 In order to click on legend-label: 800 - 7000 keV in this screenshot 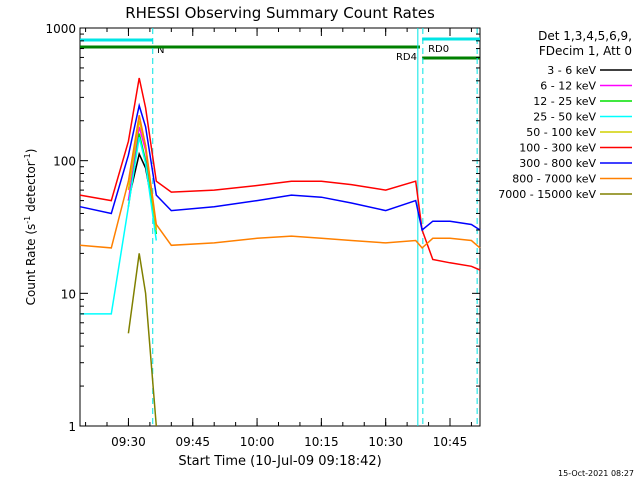, I will do `click(554, 179)`.